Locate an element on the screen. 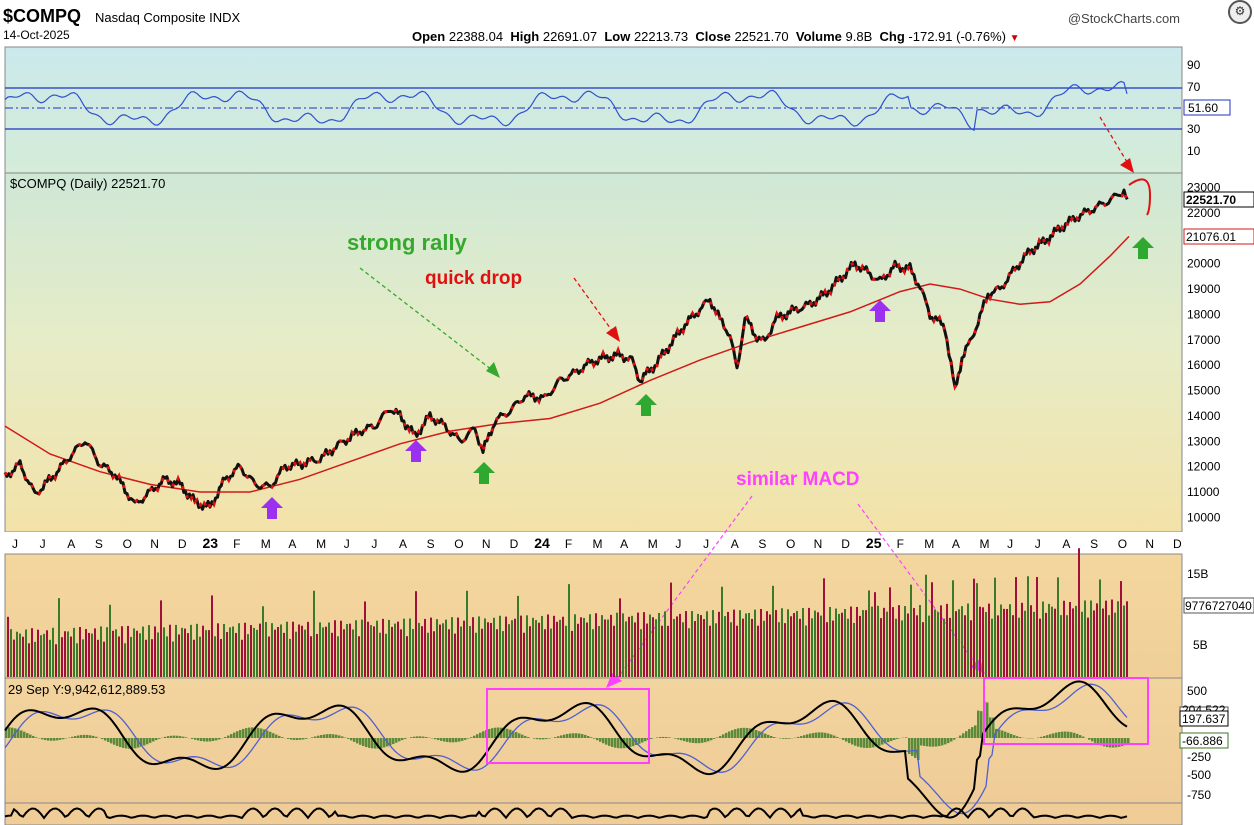  settings-icon: ⚙ is located at coordinates (1240, 12).